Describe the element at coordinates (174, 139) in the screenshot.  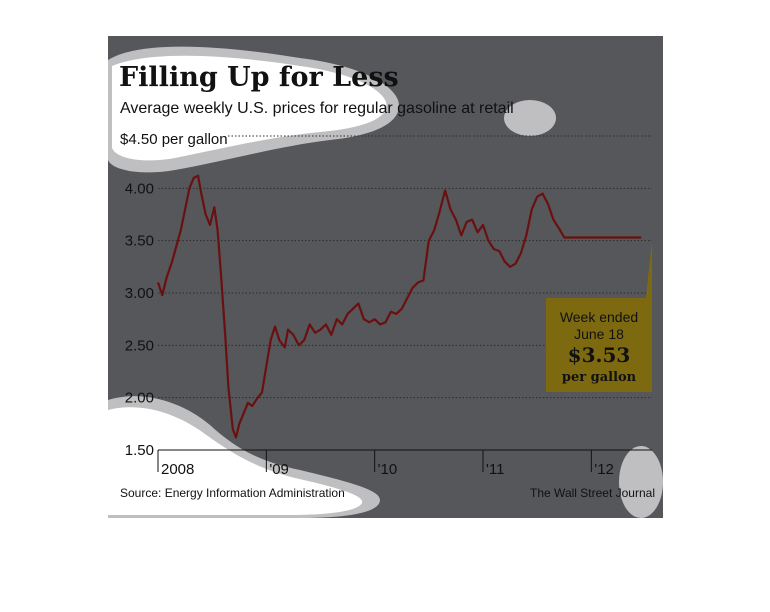
I see `y-axis-top-label: $4.50 per gallon` at that location.